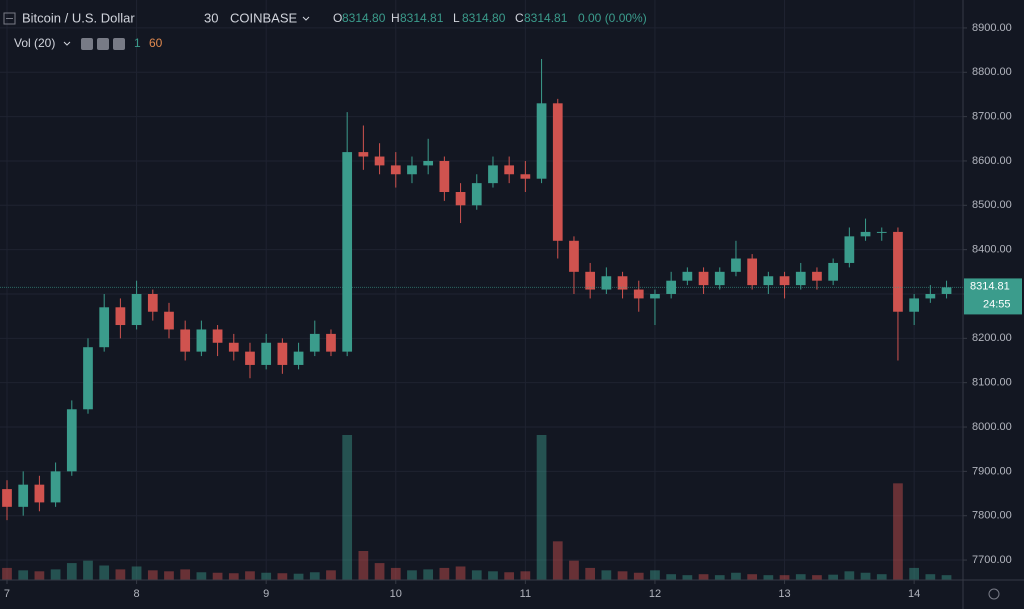 This screenshot has height=609, width=1024. I want to click on settings-gear, so click(994, 594).